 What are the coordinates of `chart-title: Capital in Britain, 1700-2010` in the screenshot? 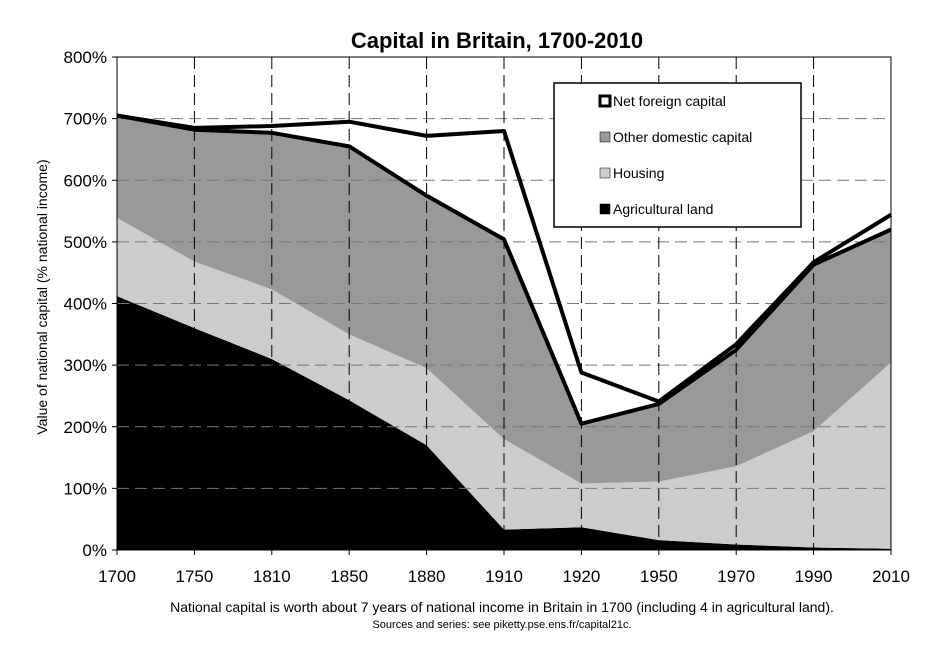 It's located at (497, 40).